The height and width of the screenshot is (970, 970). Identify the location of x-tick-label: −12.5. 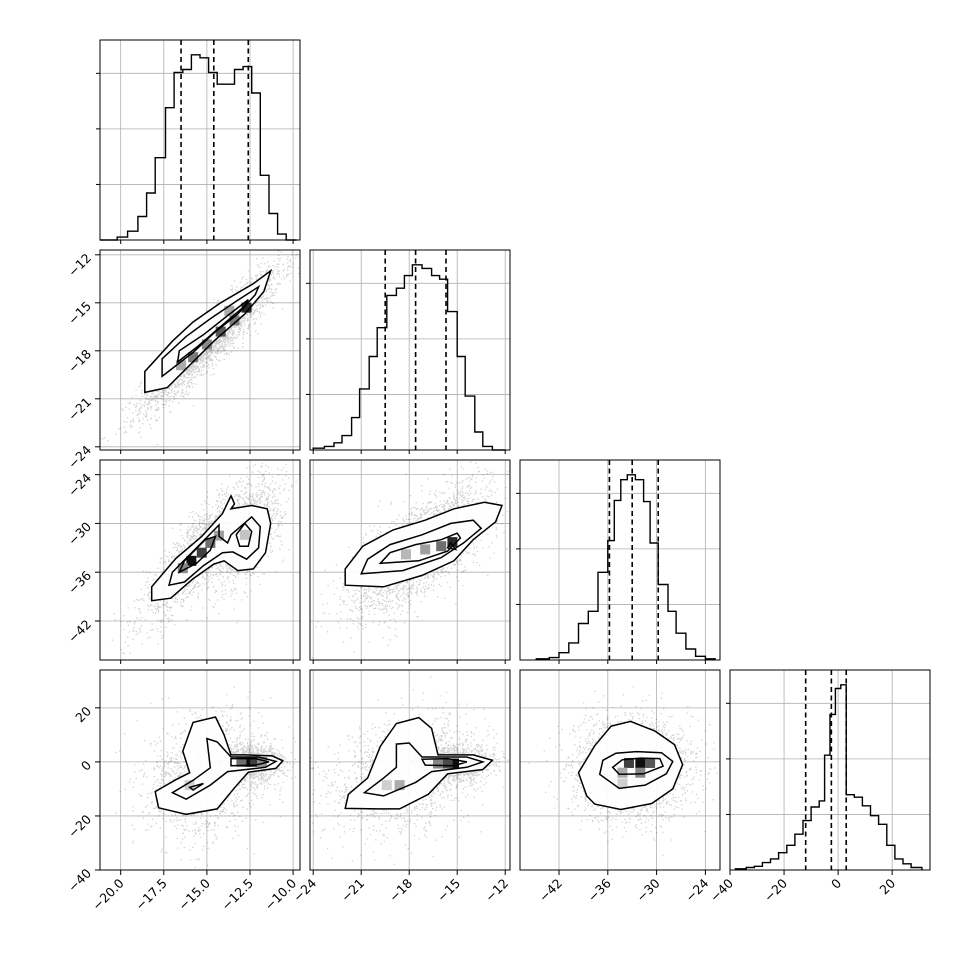
(237, 895).